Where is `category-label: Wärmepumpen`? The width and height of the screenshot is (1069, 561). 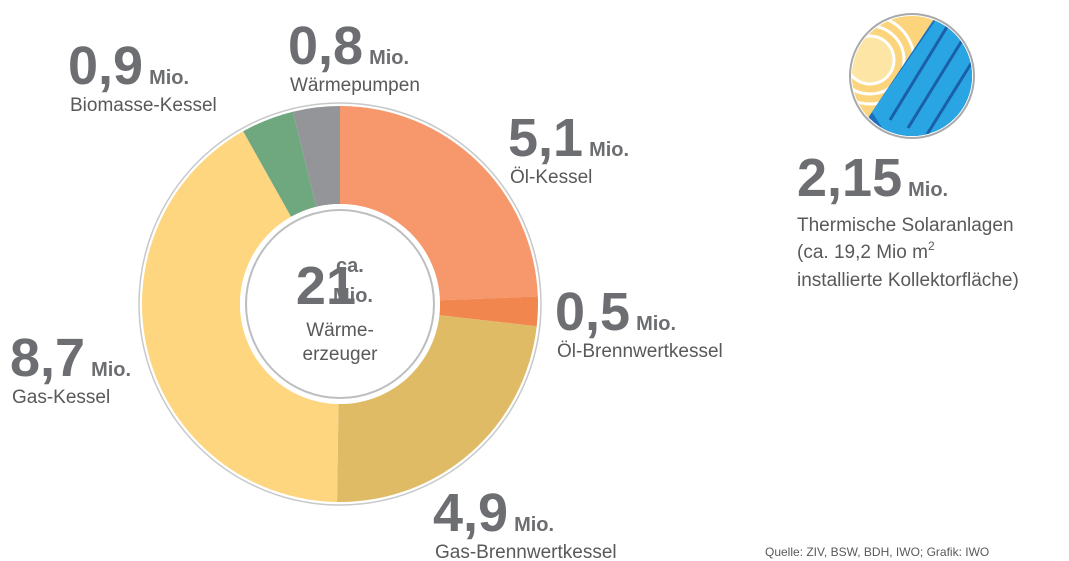 category-label: Wärmepumpen is located at coordinates (355, 85).